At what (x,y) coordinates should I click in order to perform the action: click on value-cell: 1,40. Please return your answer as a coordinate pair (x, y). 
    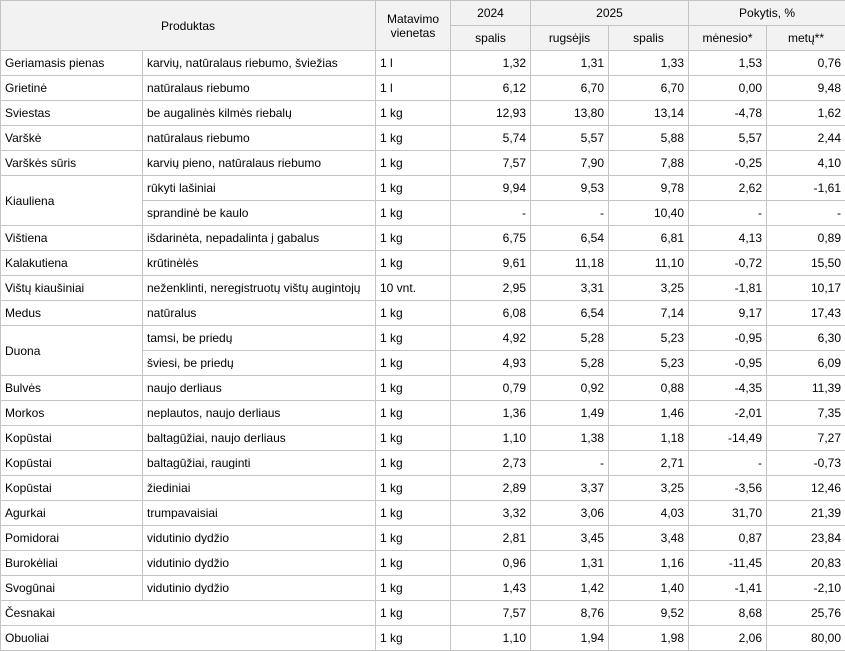
    Looking at the image, I should click on (648, 588).